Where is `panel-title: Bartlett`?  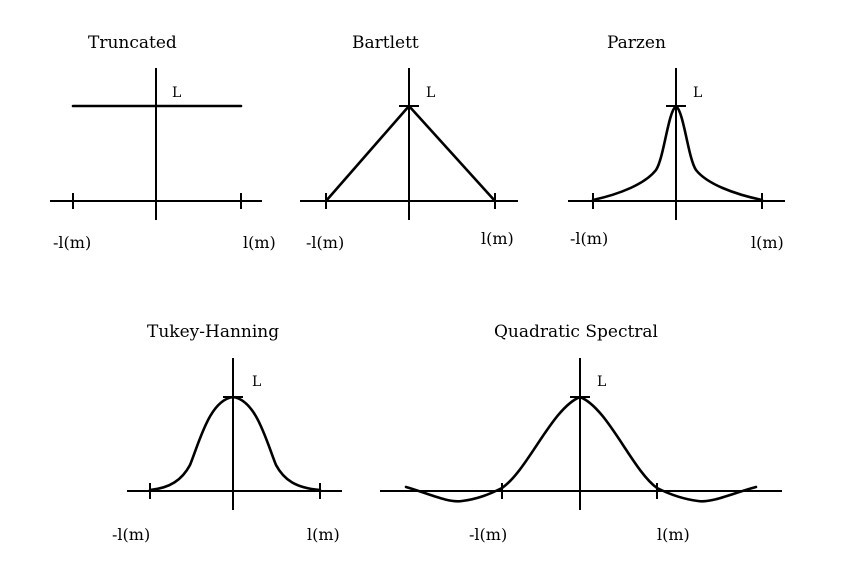 panel-title: Bartlett is located at coordinates (385, 43).